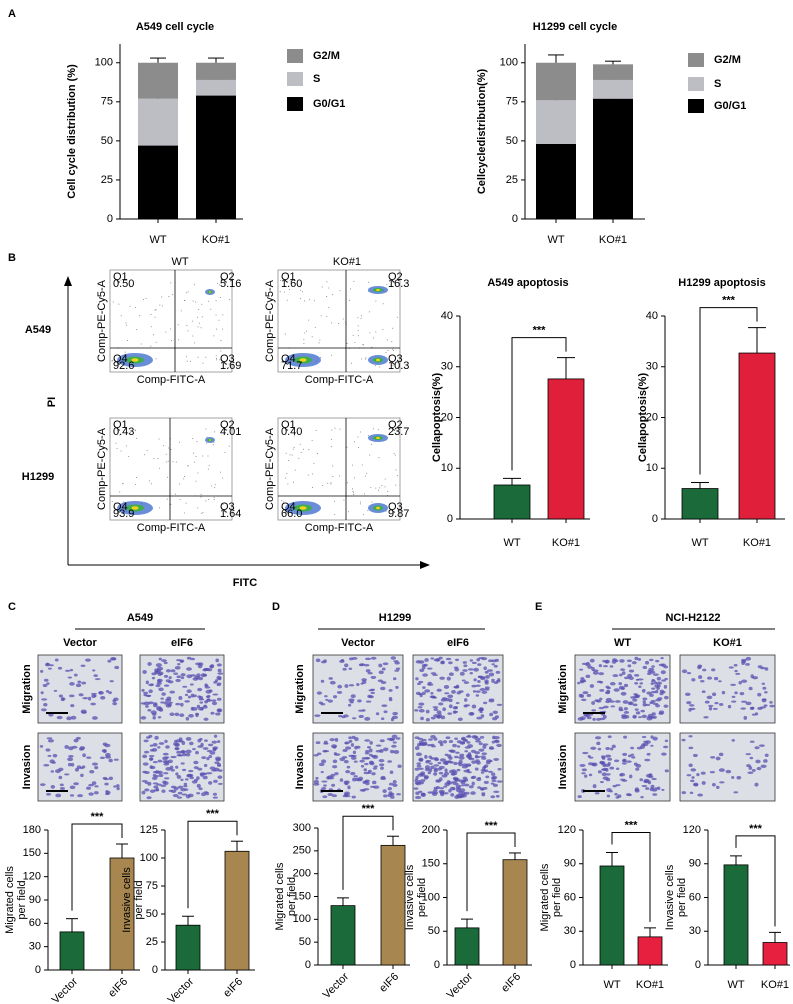  Describe the element at coordinates (393, 905) in the screenshot. I see `bar` at that location.